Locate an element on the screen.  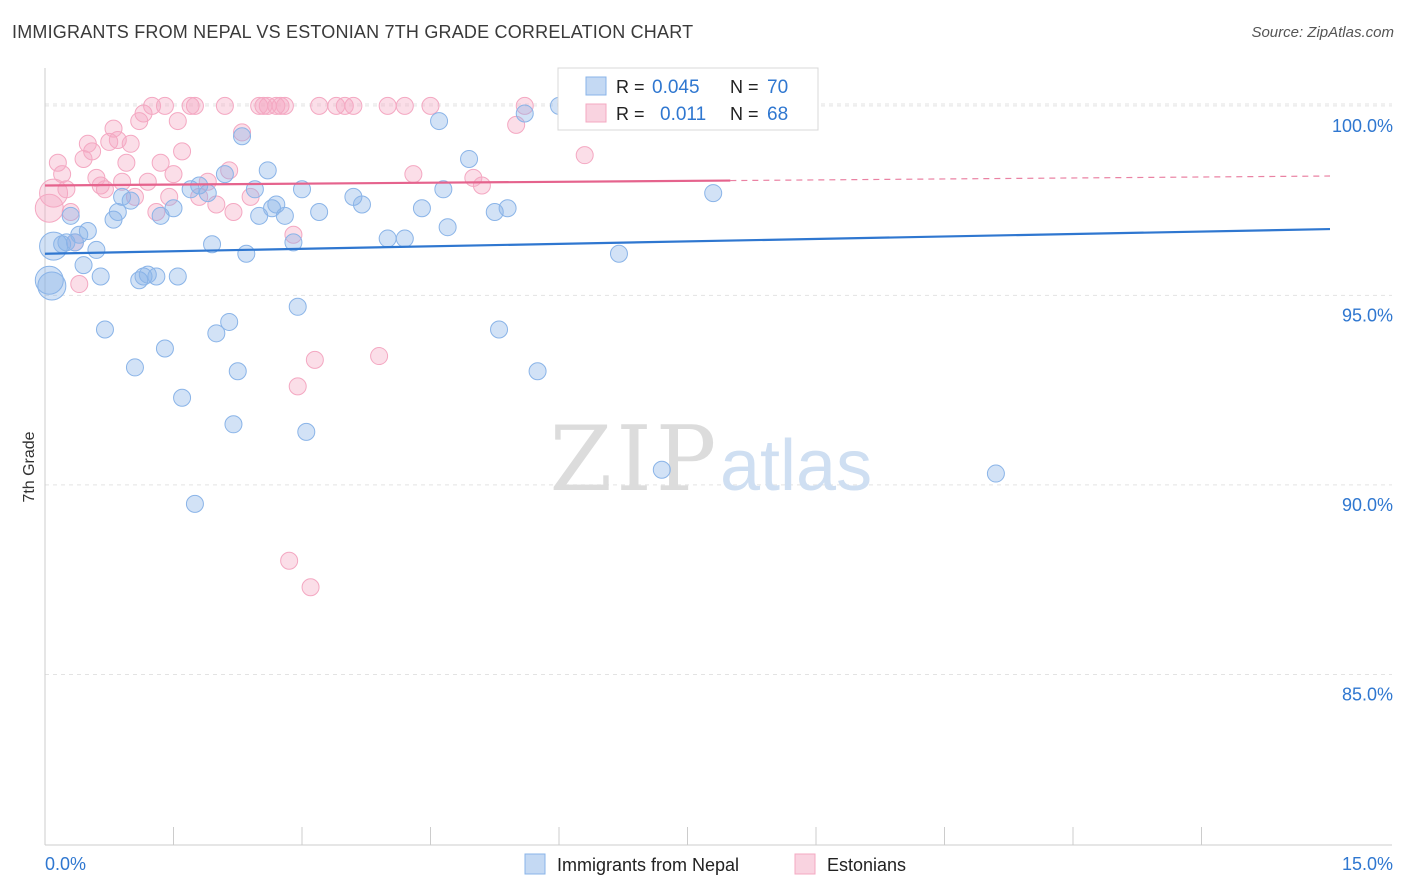
stats-legend: R = 0.045 N = 70 R = 0.011 N = 68 is located at coordinates (688, 99).